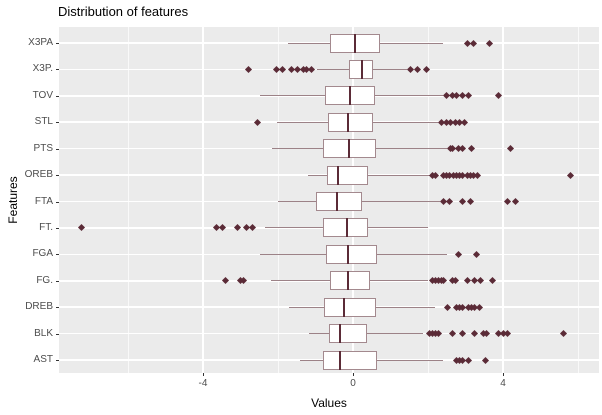 This screenshot has height=415, width=602. What do you see at coordinates (43, 359) in the screenshot?
I see `y-tick-label: AST` at bounding box center [43, 359].